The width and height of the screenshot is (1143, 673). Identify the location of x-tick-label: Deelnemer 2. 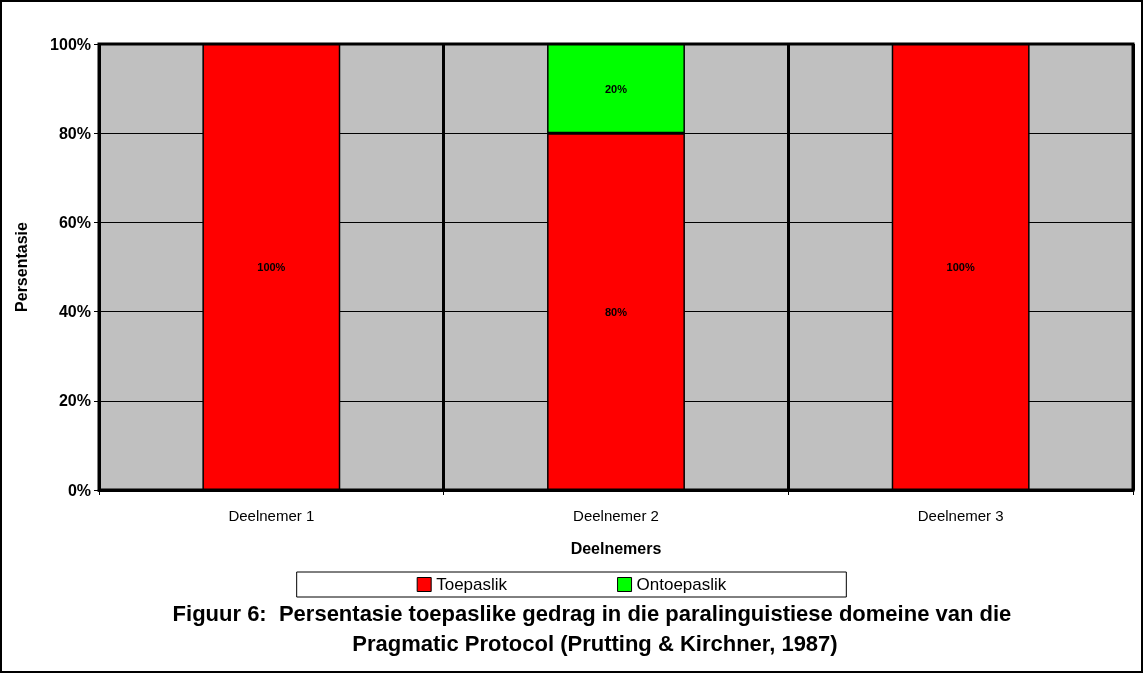
(616, 515).